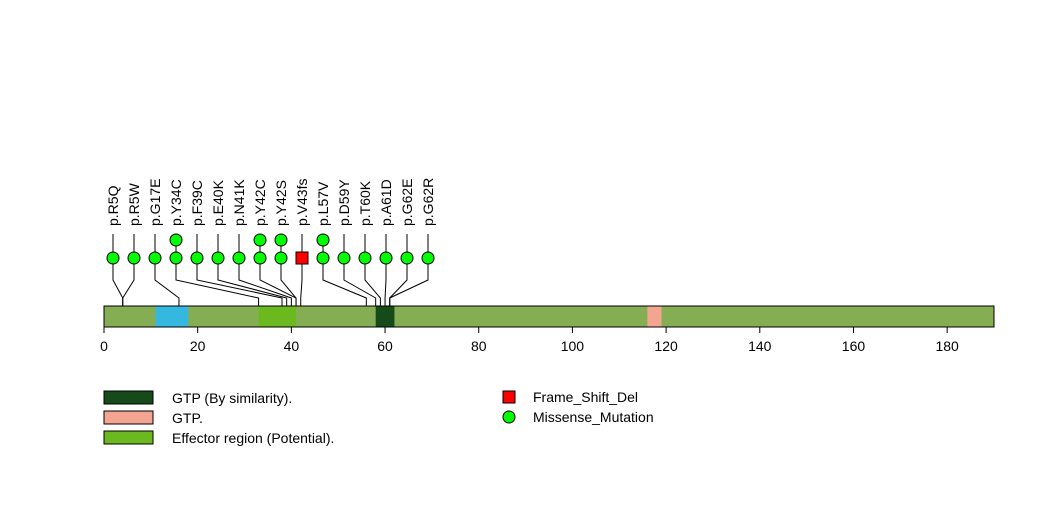 This screenshot has width=1047, height=524. What do you see at coordinates (666, 346) in the screenshot?
I see `x-tick-label-120: 120` at bounding box center [666, 346].